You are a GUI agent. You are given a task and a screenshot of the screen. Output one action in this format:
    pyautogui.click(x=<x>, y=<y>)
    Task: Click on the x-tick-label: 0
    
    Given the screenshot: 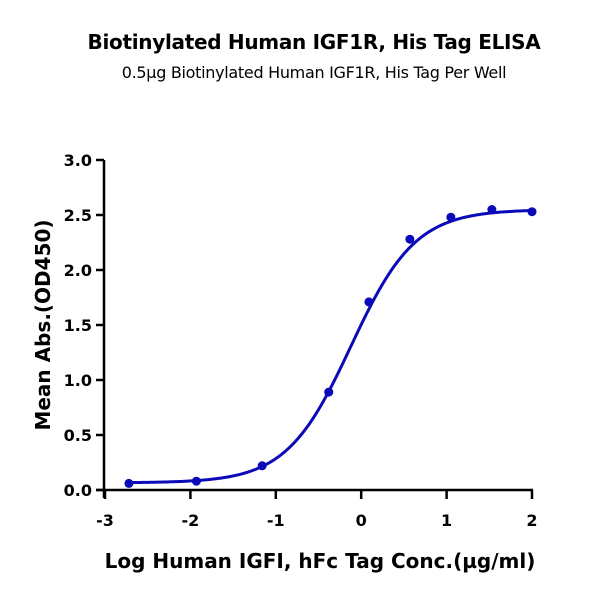 What is the action you would take?
    pyautogui.click(x=361, y=520)
    